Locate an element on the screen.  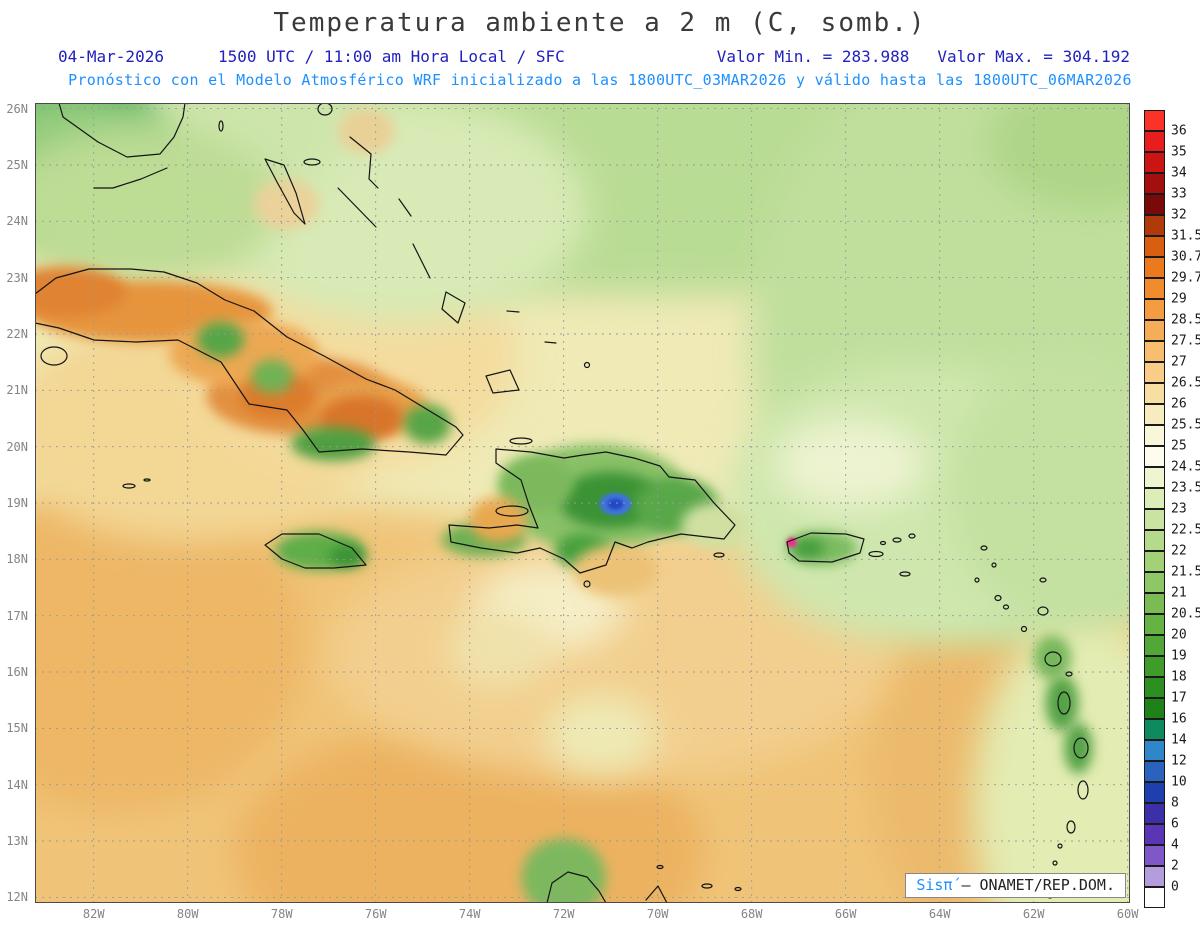
lon-axis: 82W 80W 78W 76W 74W 72W 70W 68W 66W 64W 62W 60W is located at coordinates (587, 914).